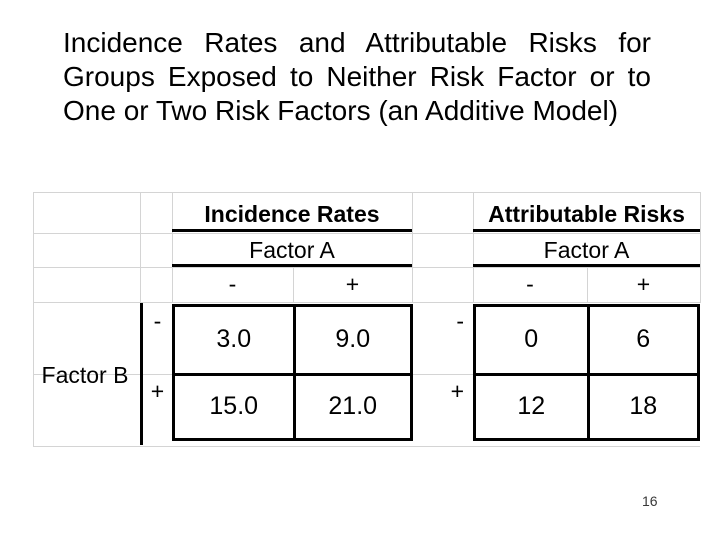  I want to click on incidence-subheader-underline, so click(292, 265).